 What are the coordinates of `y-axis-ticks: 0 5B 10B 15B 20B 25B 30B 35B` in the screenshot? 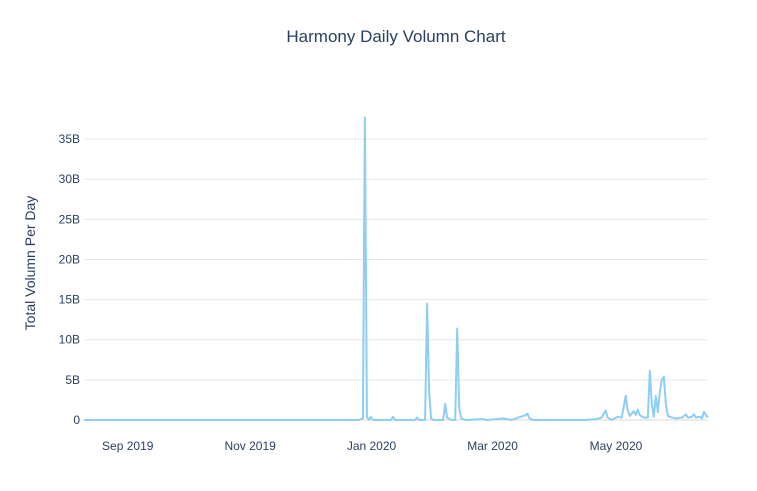 It's located at (70, 279).